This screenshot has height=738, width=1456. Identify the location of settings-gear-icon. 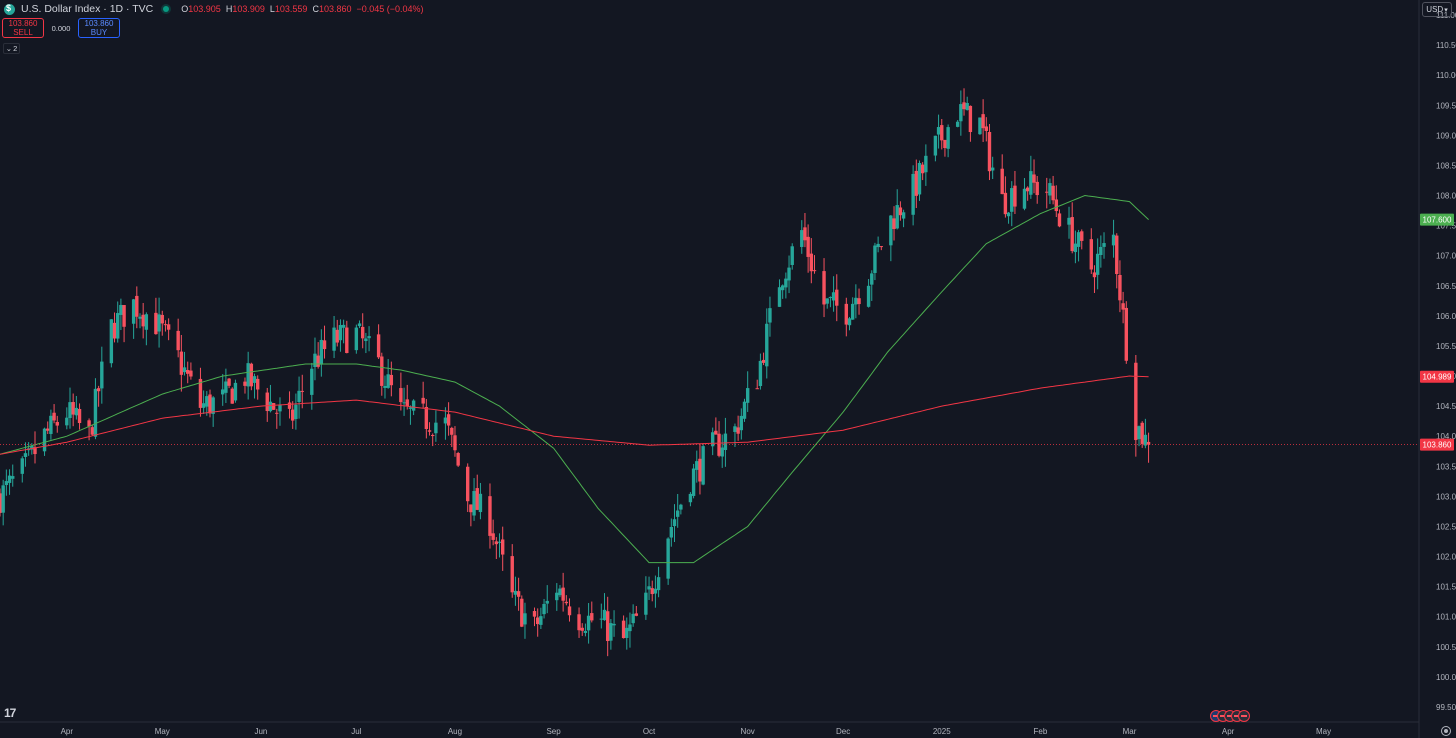
(1446, 731).